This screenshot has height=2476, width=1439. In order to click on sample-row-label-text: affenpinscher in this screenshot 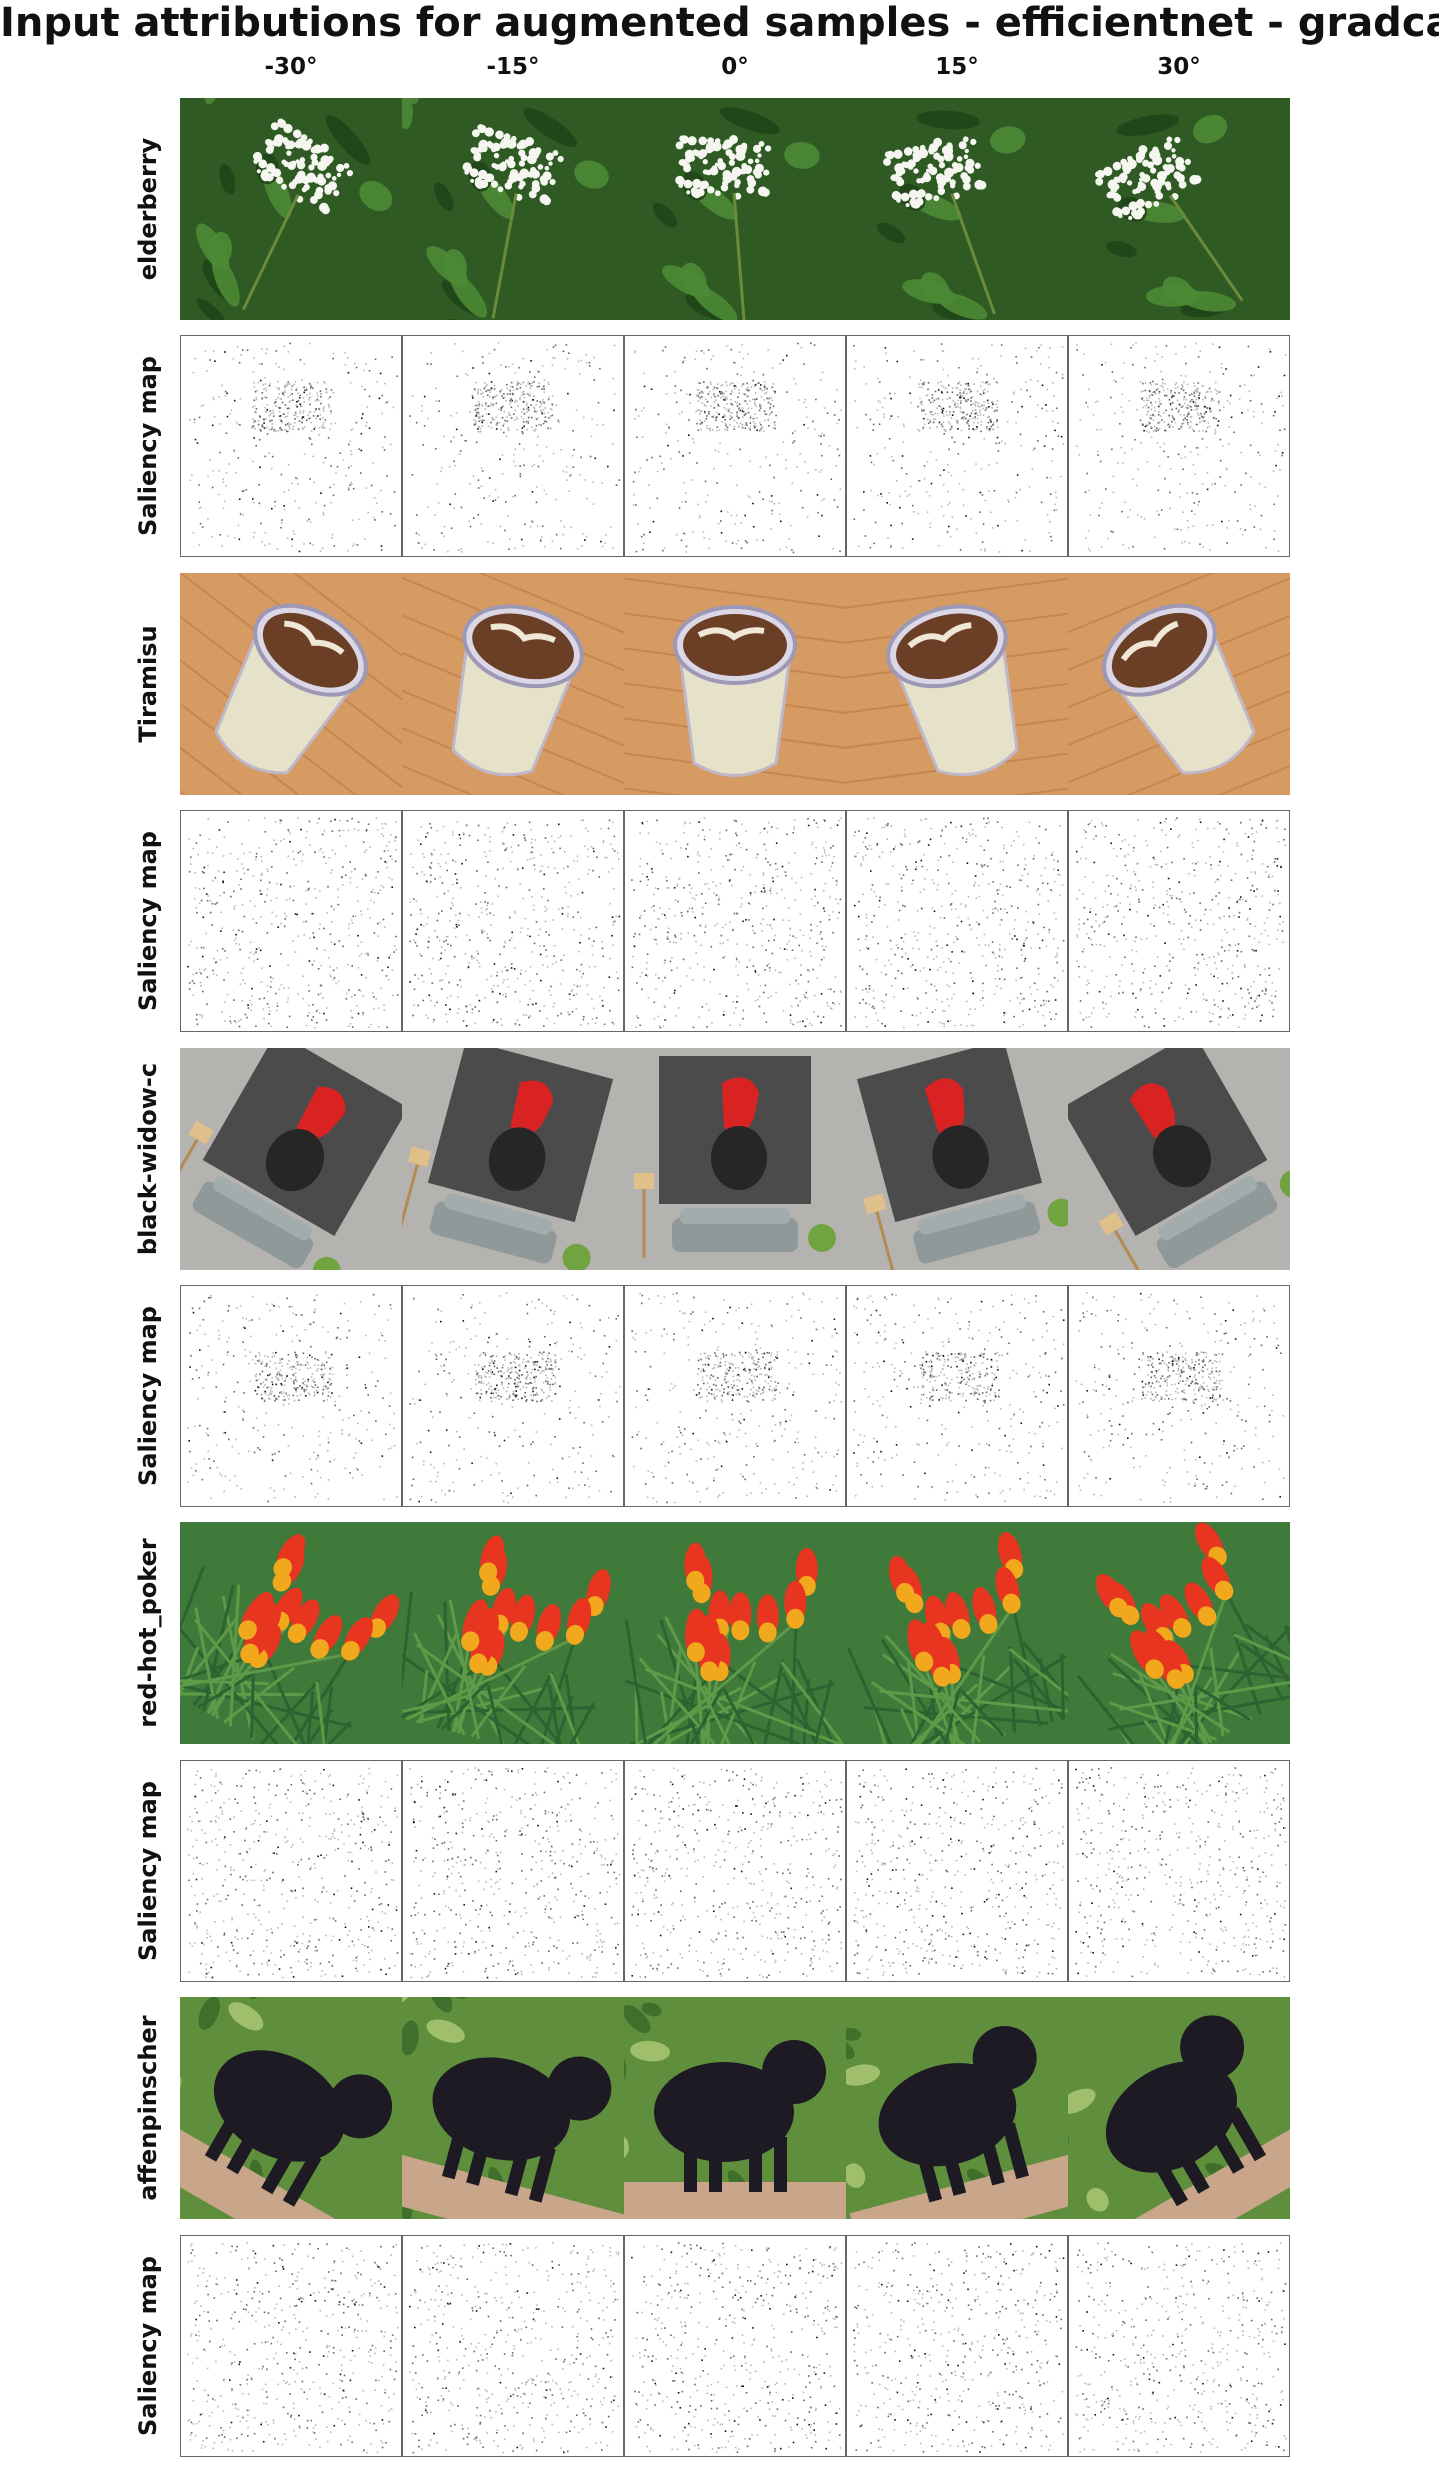, I will do `click(148, 2108)`.